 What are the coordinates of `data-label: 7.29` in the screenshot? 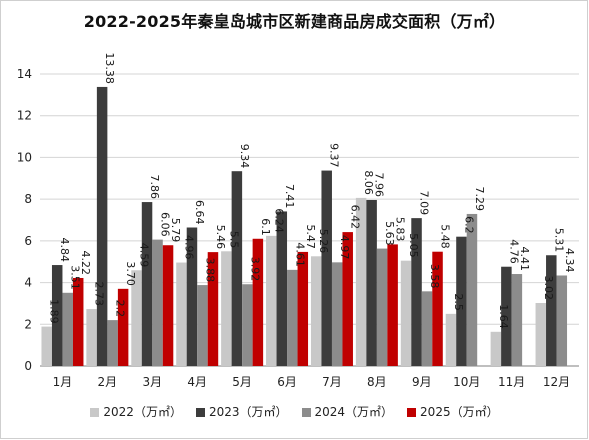 It's located at (479, 198).